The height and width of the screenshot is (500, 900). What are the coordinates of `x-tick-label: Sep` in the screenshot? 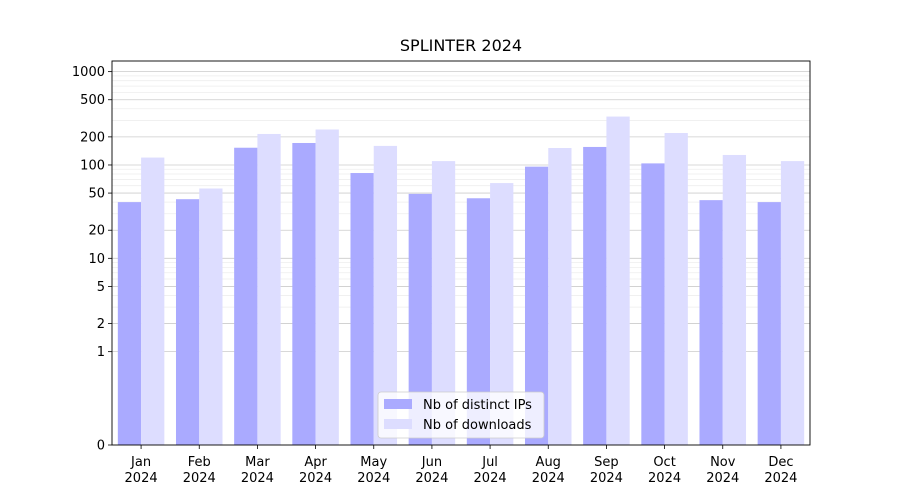 It's located at (606, 462).